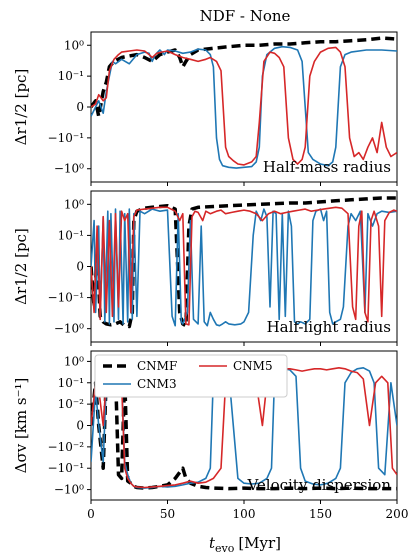 Image resolution: width=416 pixels, height=560 pixels. What do you see at coordinates (167, 514) in the screenshot?
I see `x-tick-label: 50` at bounding box center [167, 514].